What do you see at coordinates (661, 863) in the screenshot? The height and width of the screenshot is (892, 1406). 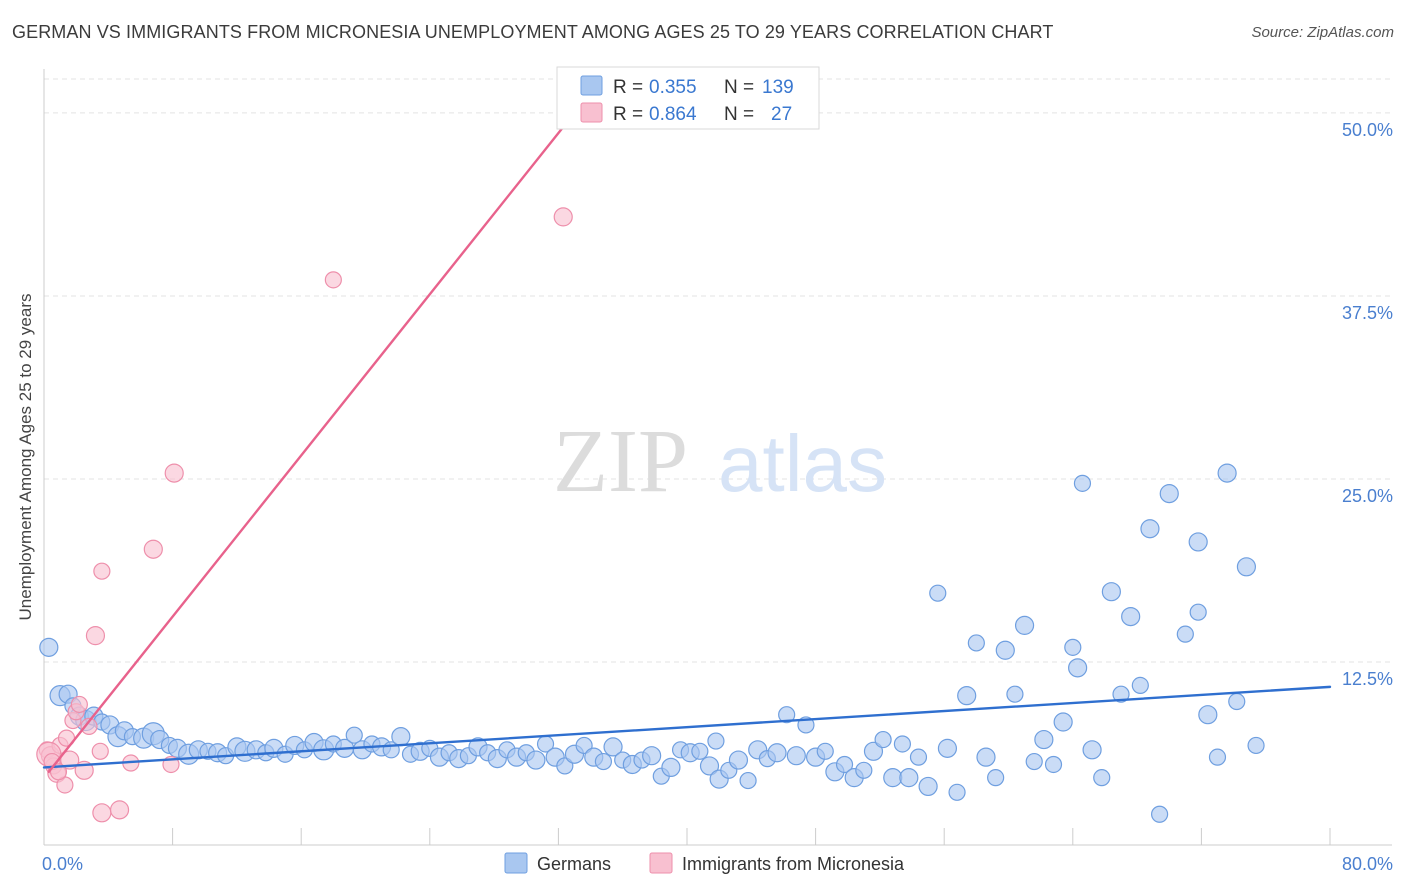 I see `legend-micronesia-swatch` at bounding box center [661, 863].